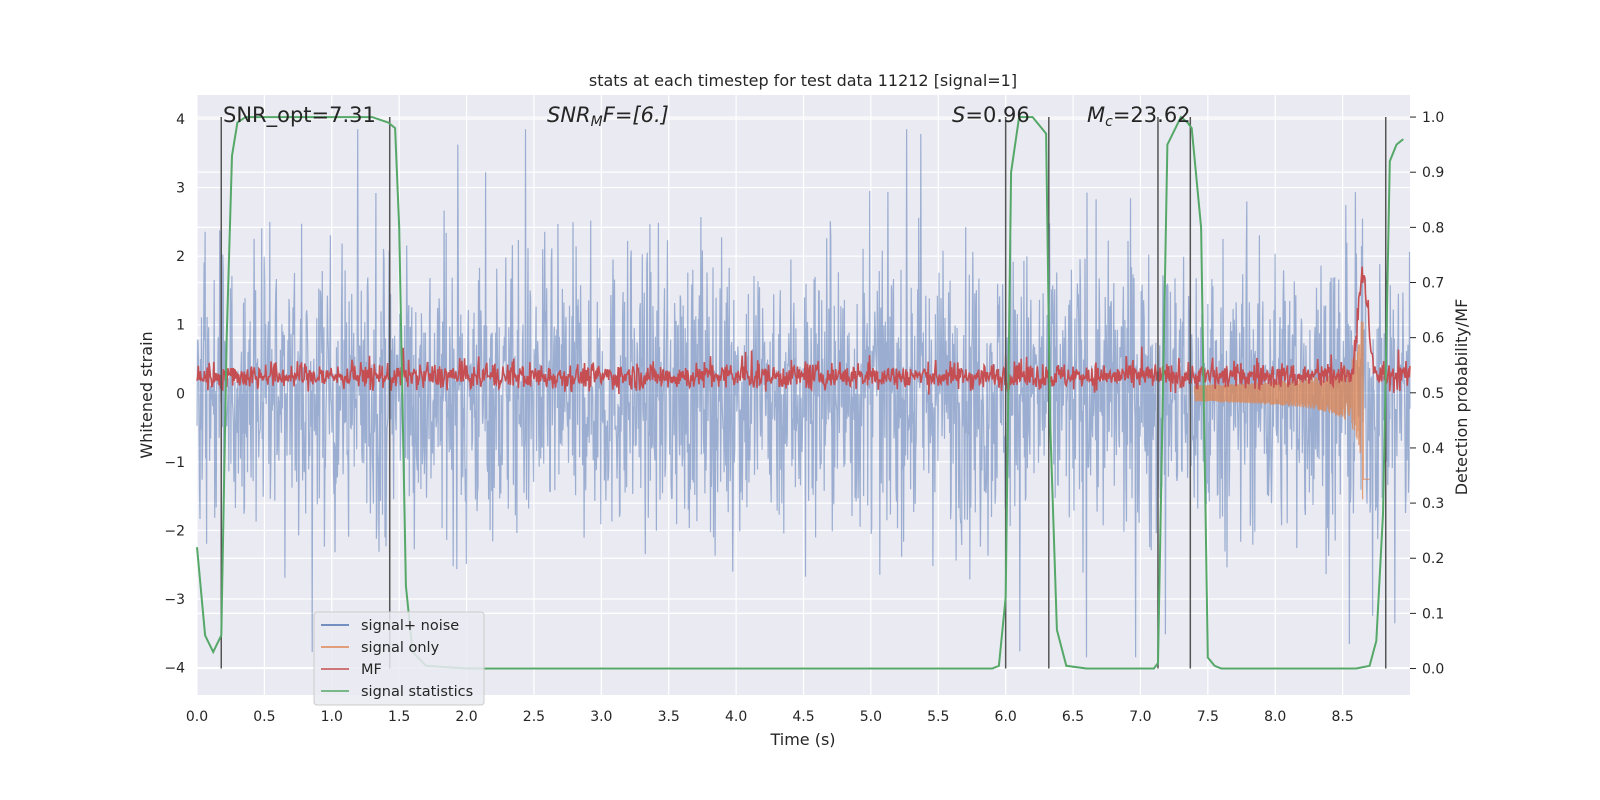  What do you see at coordinates (180, 326) in the screenshot?
I see `y-tick-label: 1` at bounding box center [180, 326].